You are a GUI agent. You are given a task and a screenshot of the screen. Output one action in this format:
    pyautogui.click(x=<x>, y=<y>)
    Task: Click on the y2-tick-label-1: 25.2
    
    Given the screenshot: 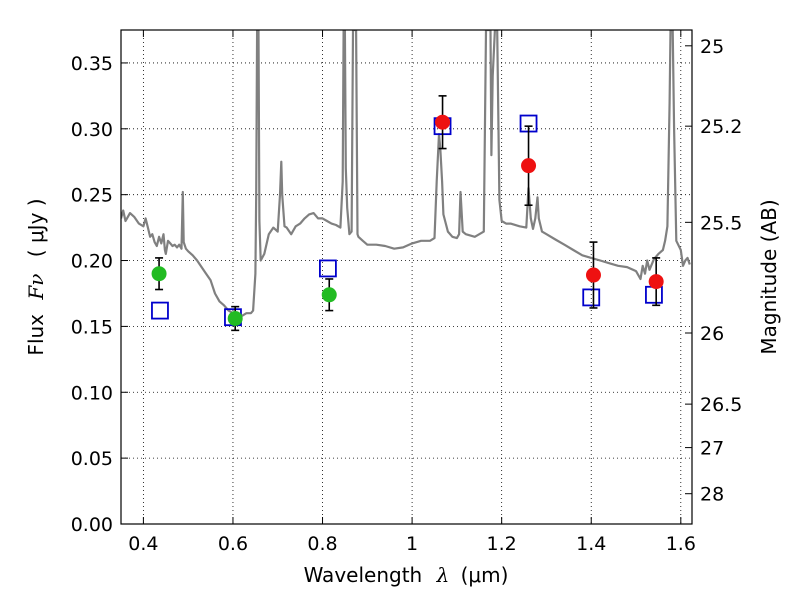 What is the action you would take?
    pyautogui.click(x=721, y=127)
    